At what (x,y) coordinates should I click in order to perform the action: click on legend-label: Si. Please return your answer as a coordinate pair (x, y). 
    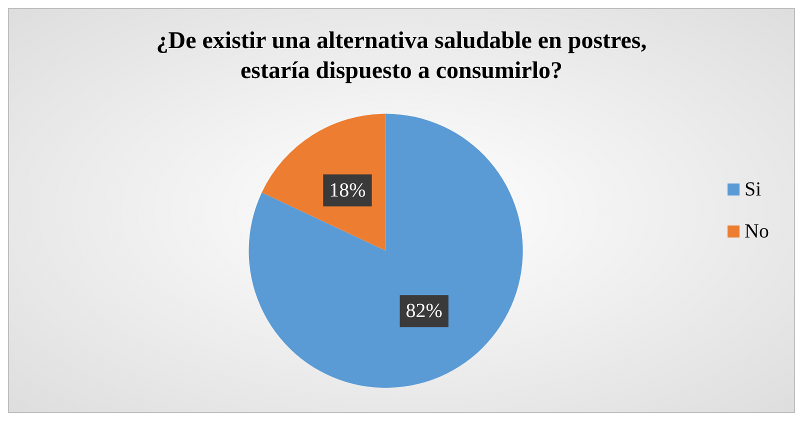
    Looking at the image, I should click on (753, 189).